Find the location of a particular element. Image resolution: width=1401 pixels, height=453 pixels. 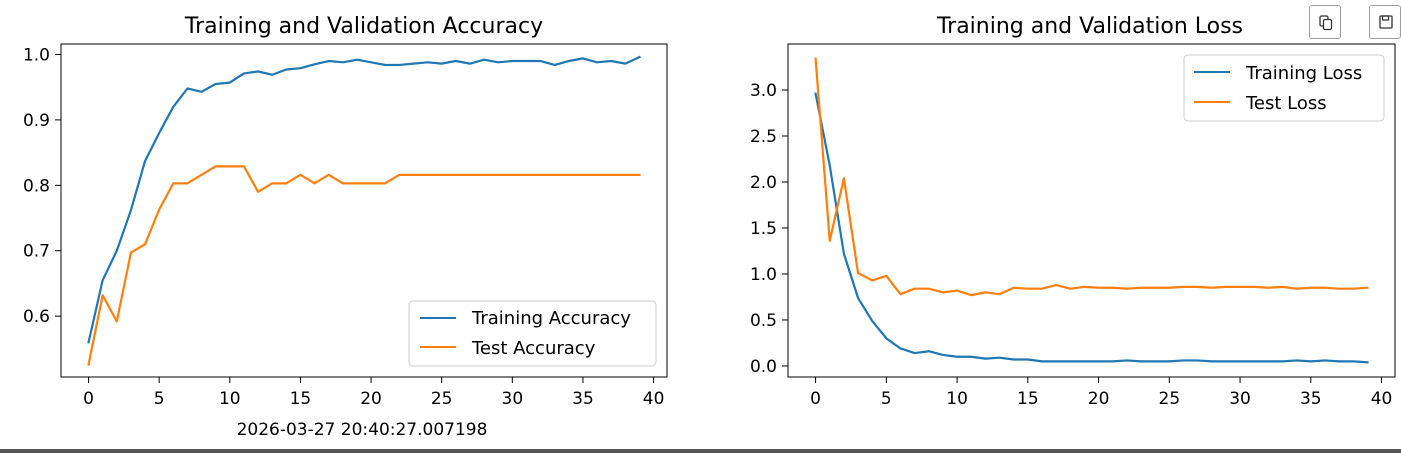

loss-y-tick-label: 0.5 is located at coordinates (763, 321).